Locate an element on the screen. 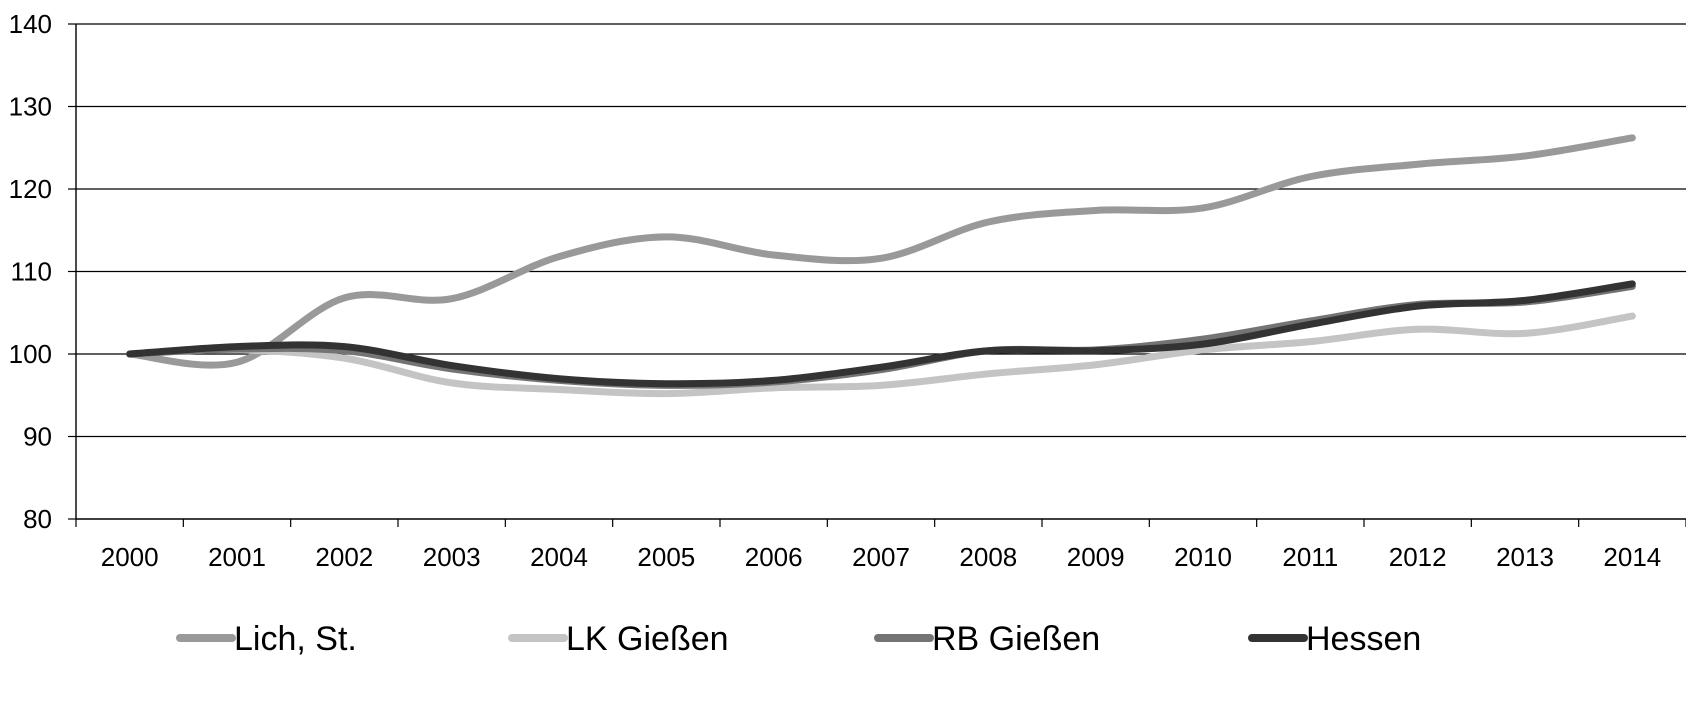 The height and width of the screenshot is (707, 1686). x-tick-label: 2003 is located at coordinates (452, 557).